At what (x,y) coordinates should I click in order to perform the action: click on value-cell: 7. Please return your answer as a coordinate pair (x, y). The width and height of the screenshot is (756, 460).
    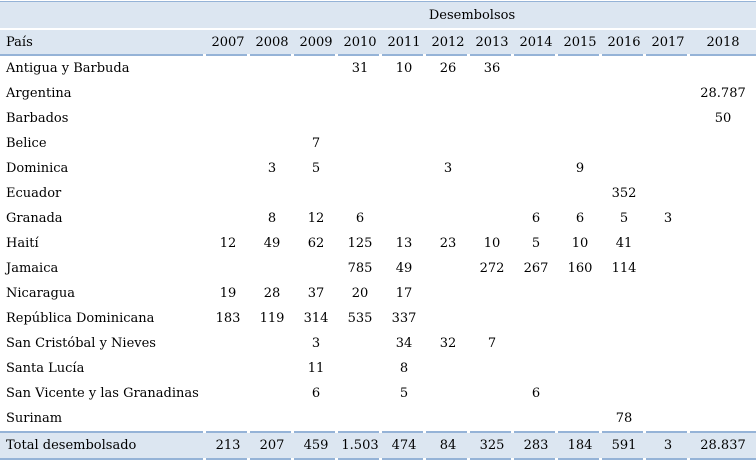
    Looking at the image, I should click on (316, 143).